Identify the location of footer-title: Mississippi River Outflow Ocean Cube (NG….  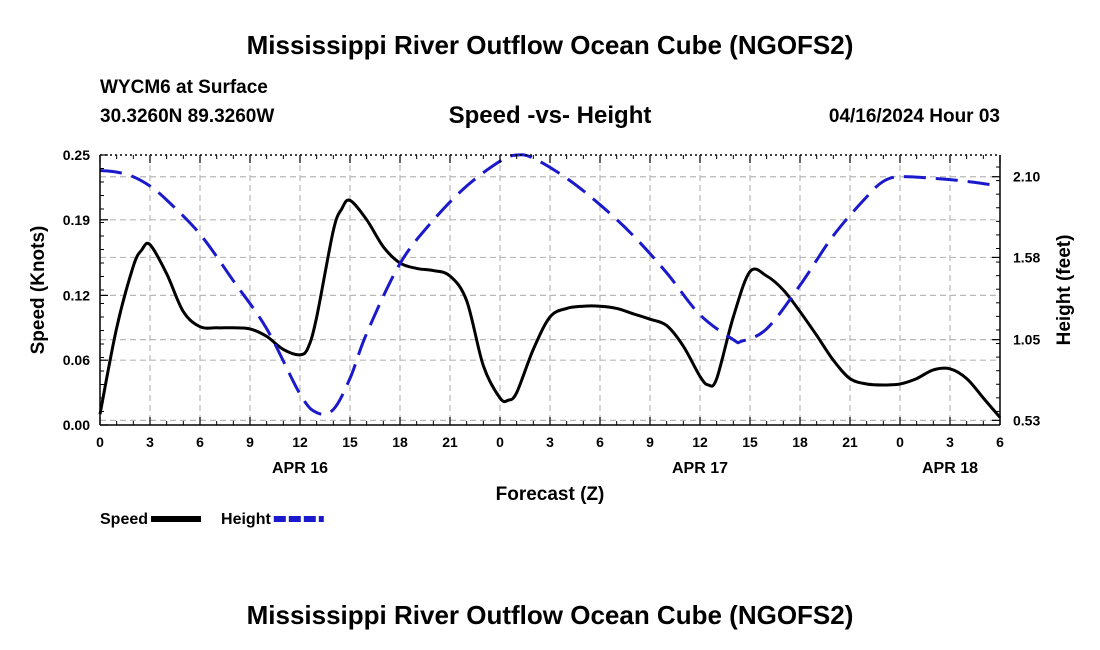
(550, 615).